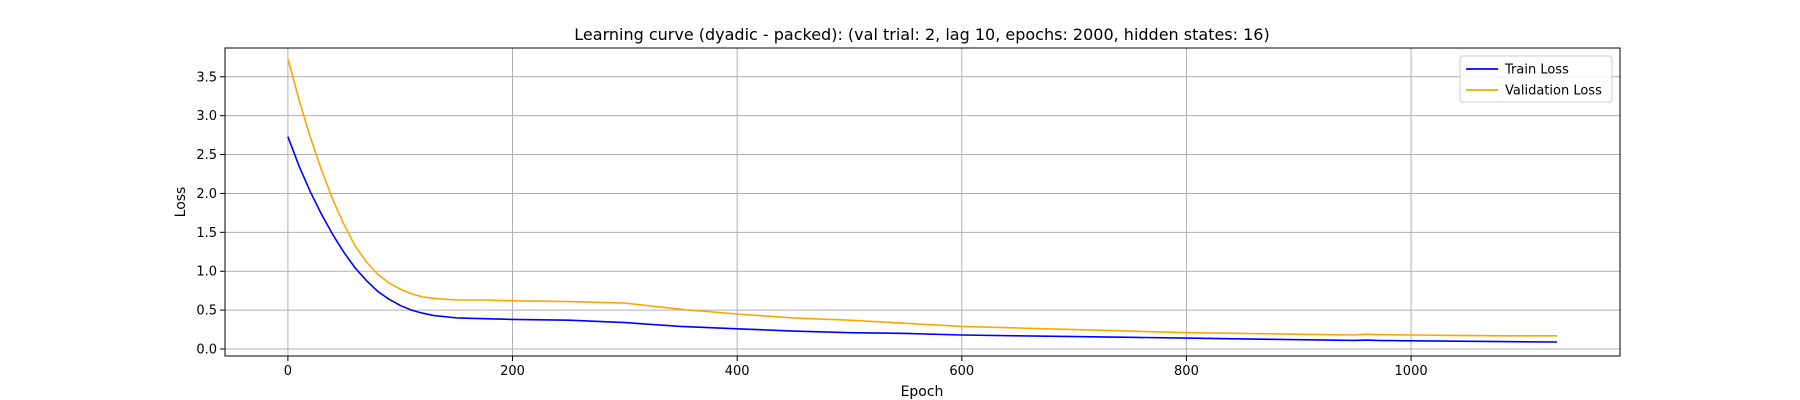 This screenshot has width=1800, height=400. I want to click on y-tick-label: 3.0, so click(206, 116).